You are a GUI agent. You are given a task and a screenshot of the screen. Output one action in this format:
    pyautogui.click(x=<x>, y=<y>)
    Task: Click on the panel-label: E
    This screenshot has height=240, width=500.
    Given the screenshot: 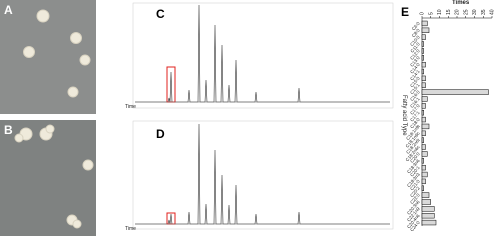 What is the action you would take?
    pyautogui.click(x=405, y=12)
    